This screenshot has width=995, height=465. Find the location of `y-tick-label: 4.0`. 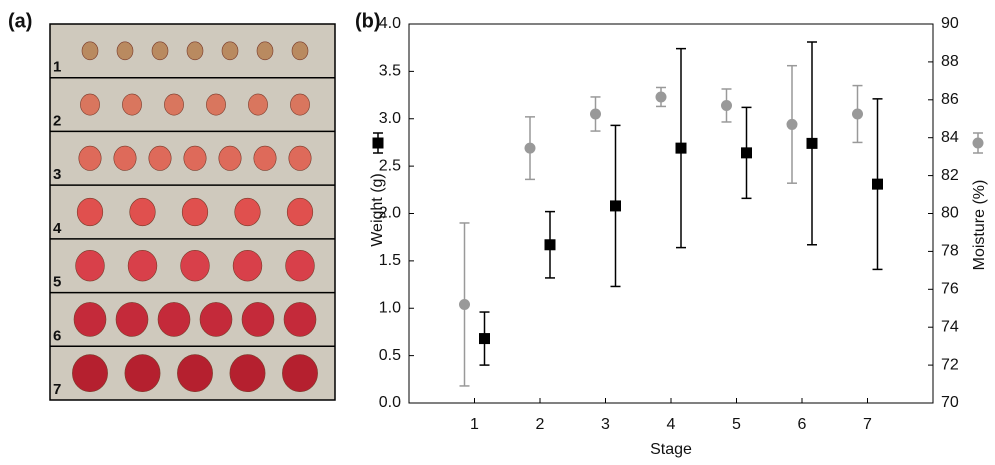

y-tick-label: 4.0 is located at coordinates (390, 23).